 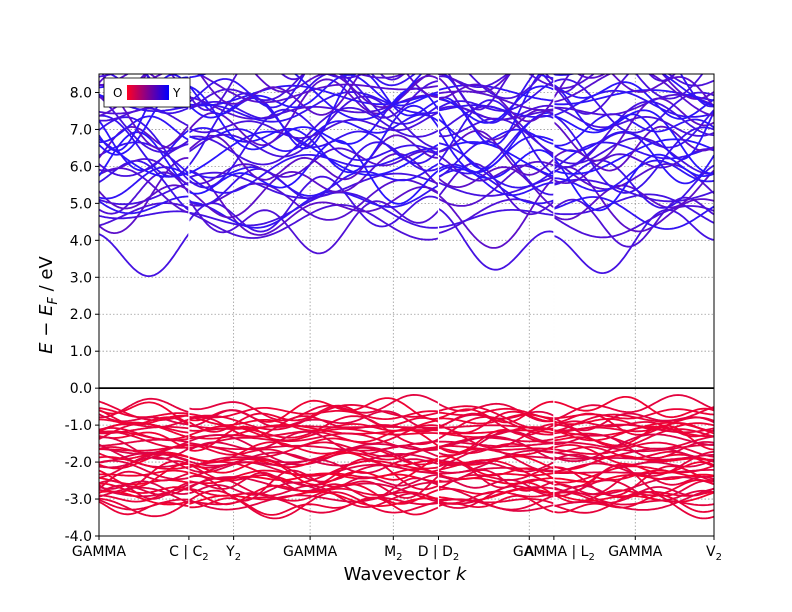 I want to click on x-tick-label: Y2, so click(x=233, y=553).